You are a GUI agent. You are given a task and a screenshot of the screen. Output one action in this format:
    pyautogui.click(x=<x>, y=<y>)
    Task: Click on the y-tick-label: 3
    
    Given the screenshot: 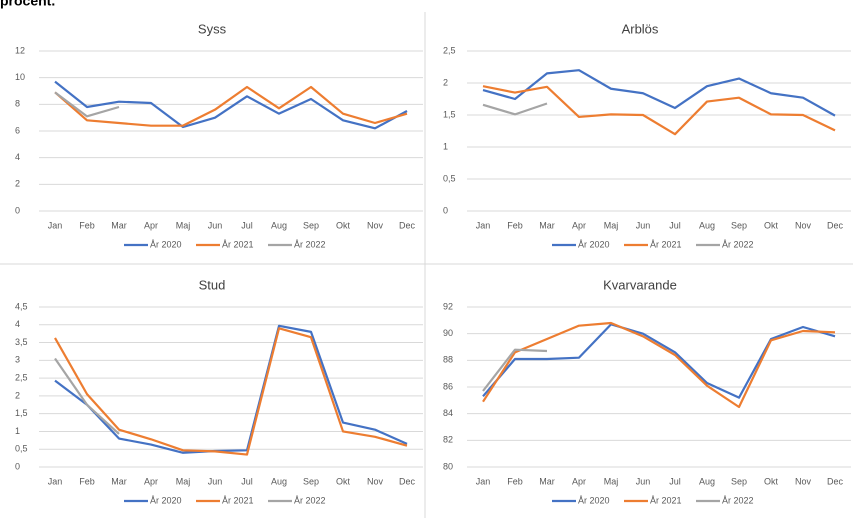 What is the action you would take?
    pyautogui.click(x=17, y=360)
    